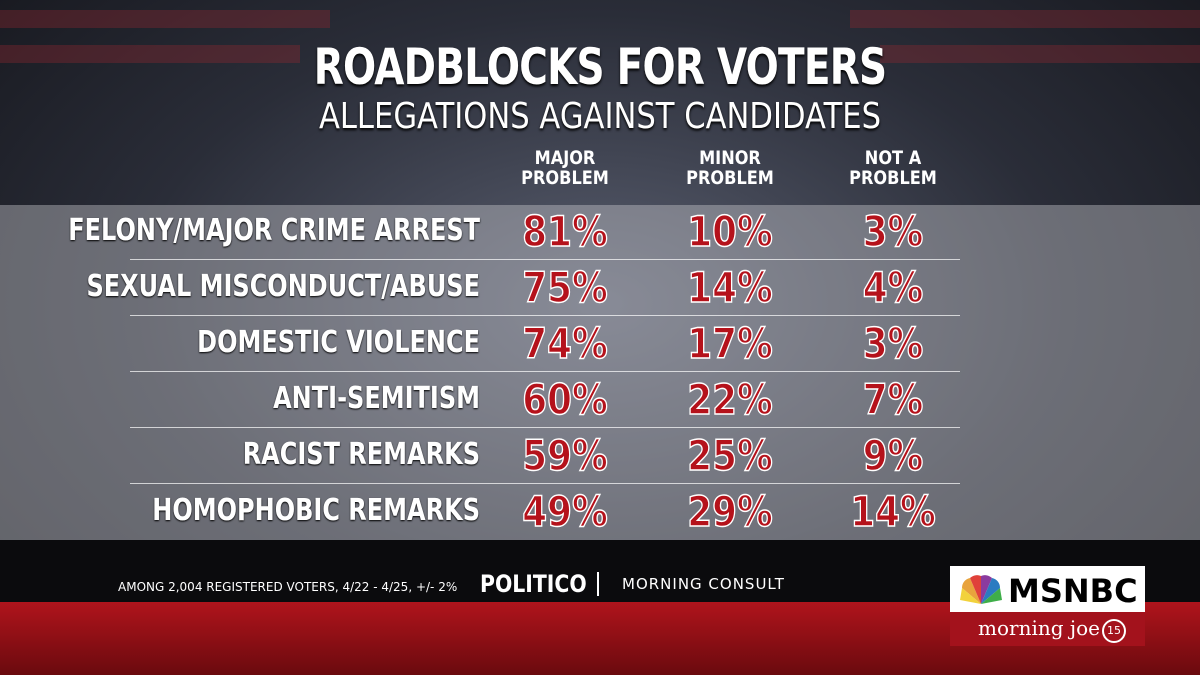 This screenshot has height=675, width=1200. What do you see at coordinates (981, 589) in the screenshot?
I see `peacock` at bounding box center [981, 589].